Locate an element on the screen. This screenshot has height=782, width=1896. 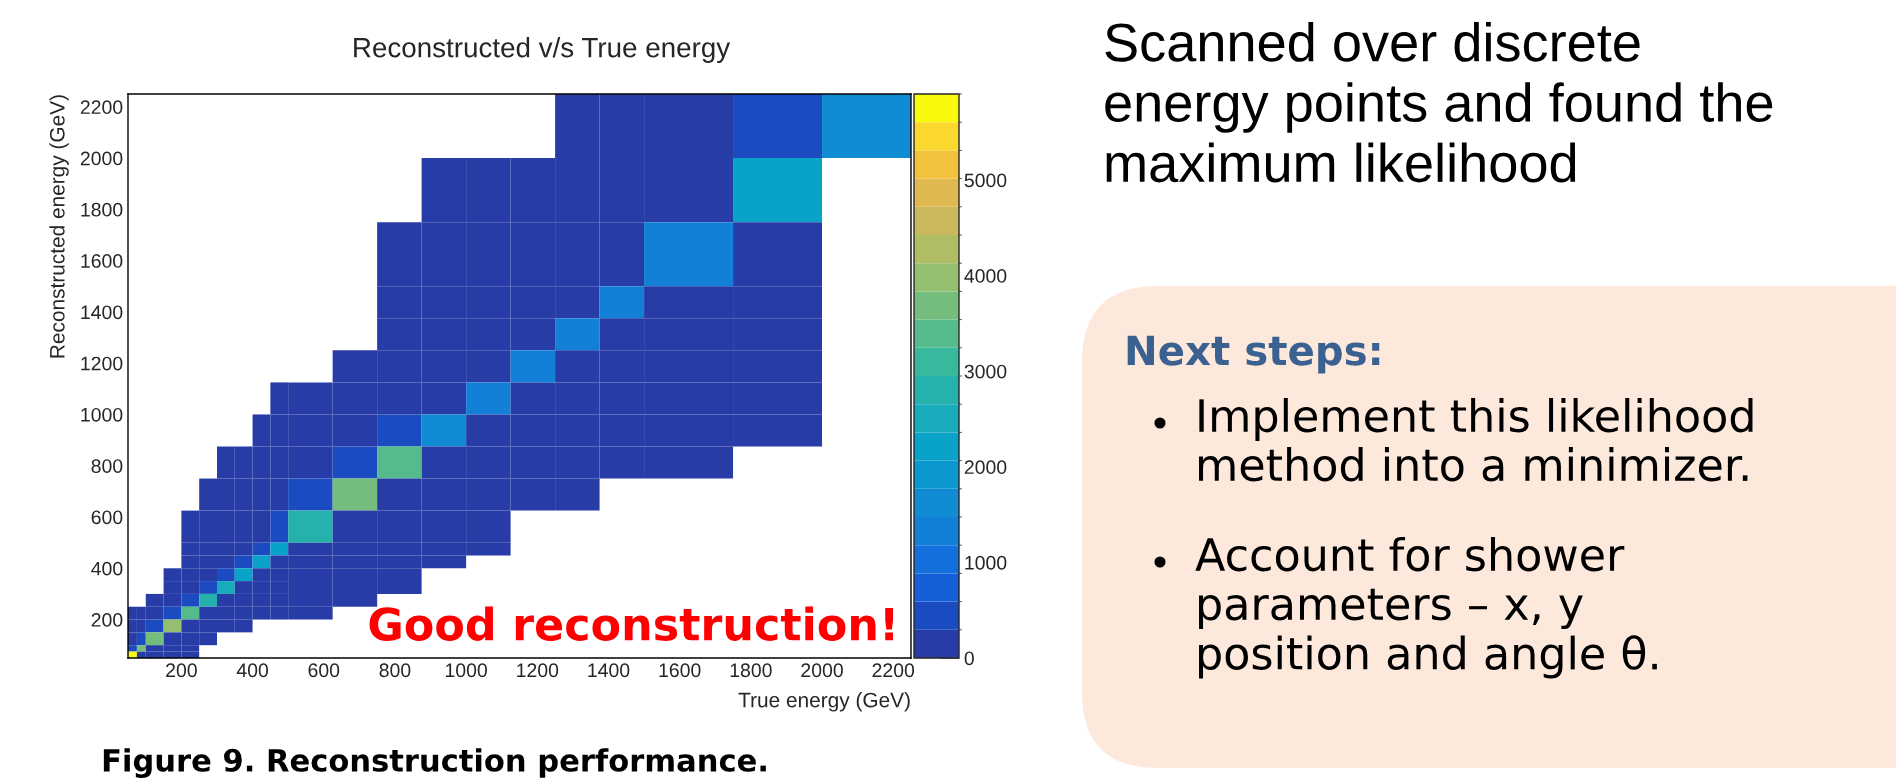
y-tick-label: 600 is located at coordinates (107, 517).